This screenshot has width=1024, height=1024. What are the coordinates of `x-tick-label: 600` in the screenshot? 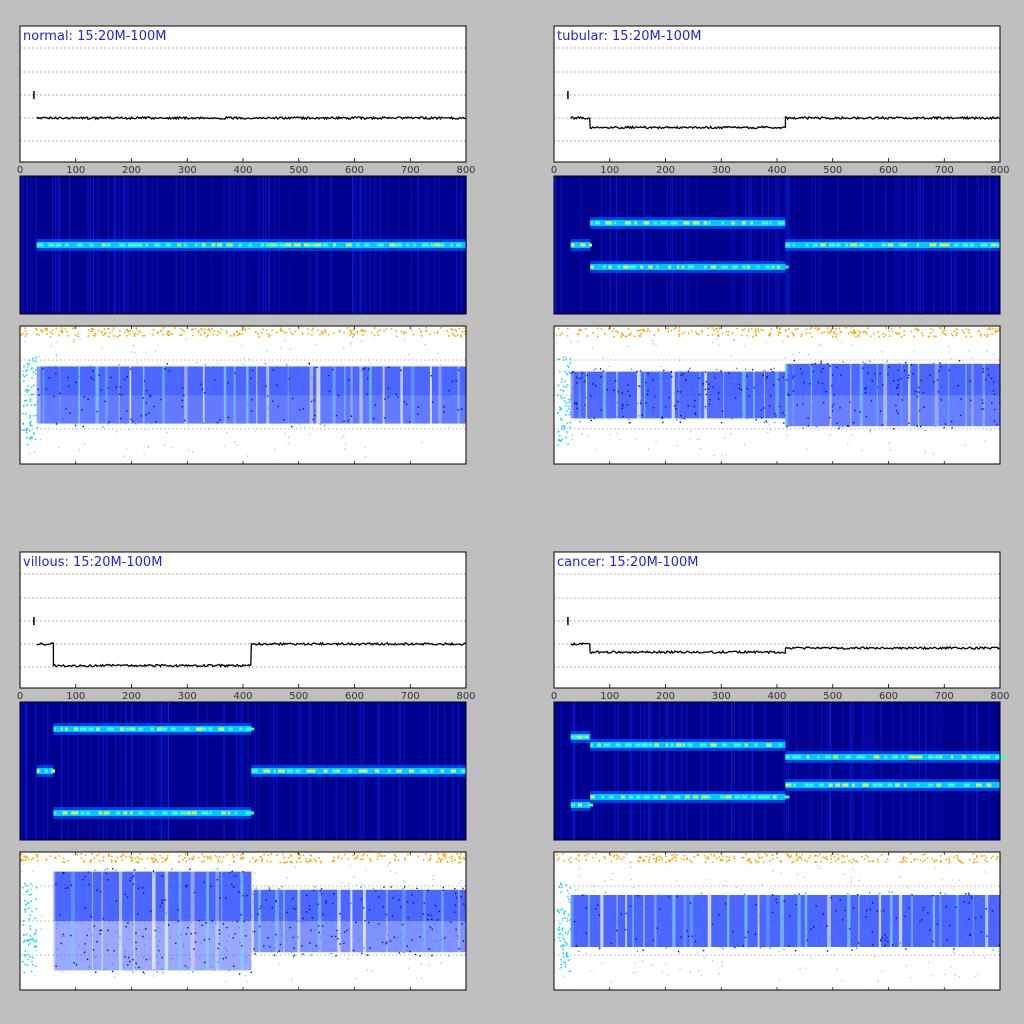 It's located at (888, 696).